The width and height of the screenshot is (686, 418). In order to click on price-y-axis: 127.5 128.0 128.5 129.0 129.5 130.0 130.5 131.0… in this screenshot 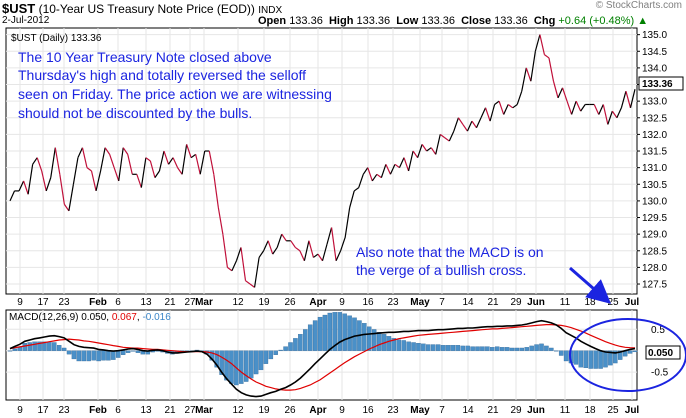, I will do `click(652, 160)`.